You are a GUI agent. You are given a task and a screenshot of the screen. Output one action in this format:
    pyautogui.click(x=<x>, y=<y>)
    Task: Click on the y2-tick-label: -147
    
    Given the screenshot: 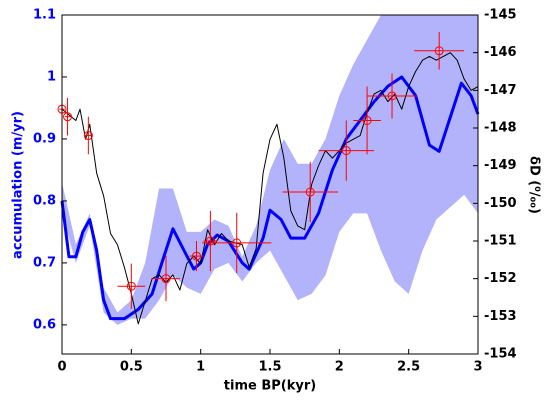 What is the action you would take?
    pyautogui.click(x=500, y=90)
    